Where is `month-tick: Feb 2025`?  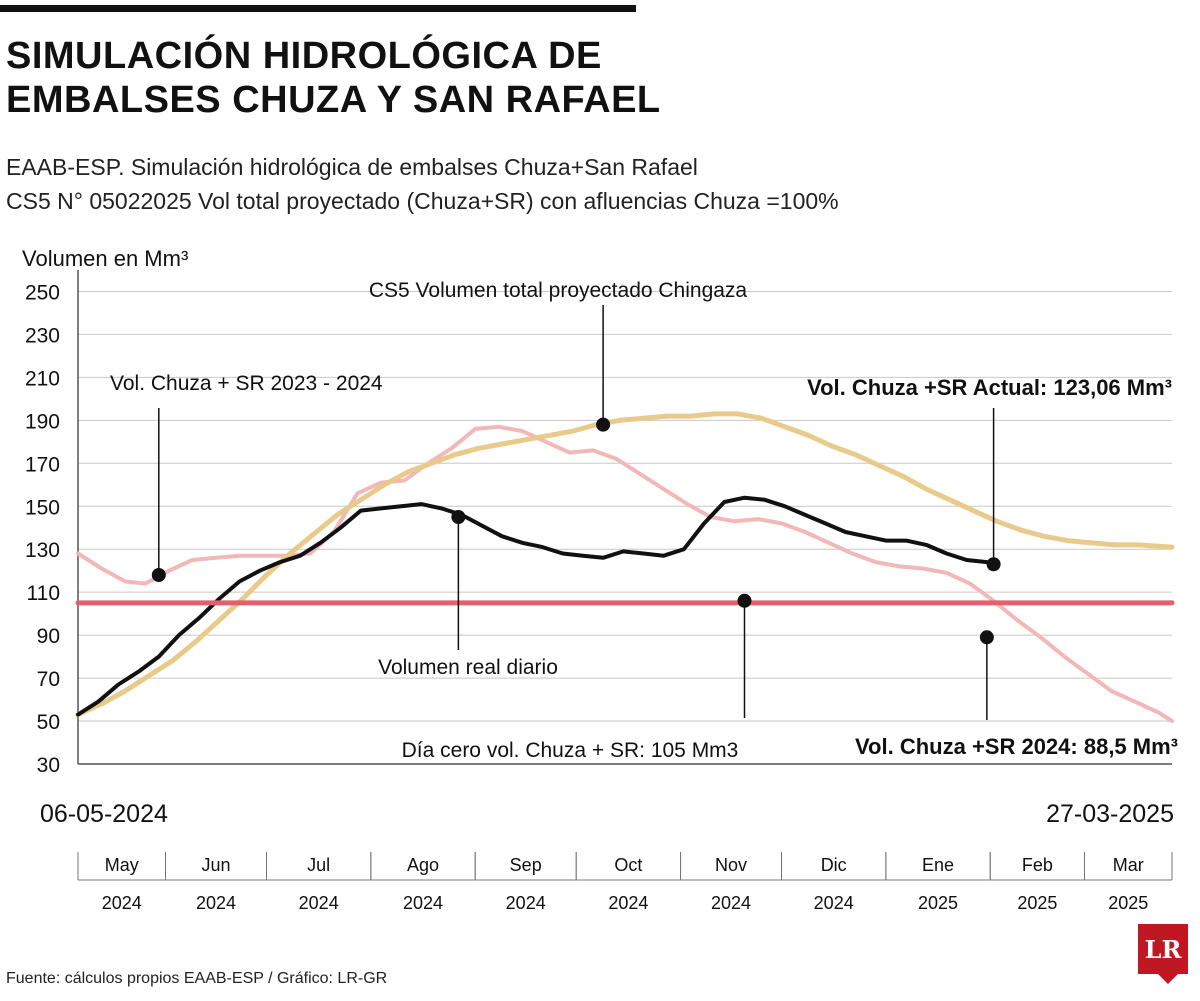 month-tick: Feb 2025 is located at coordinates (1037, 882).